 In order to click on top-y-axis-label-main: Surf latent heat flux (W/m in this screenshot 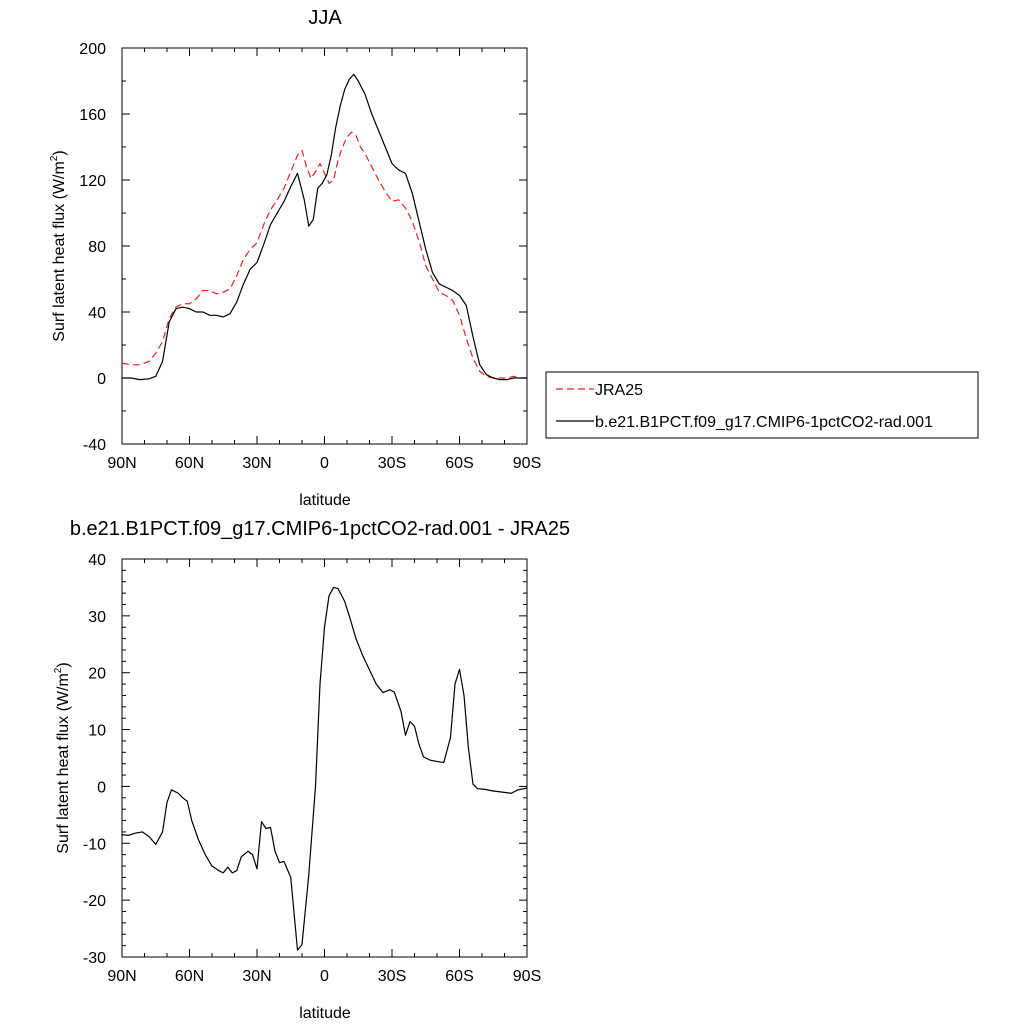, I will do `click(59, 251)`.